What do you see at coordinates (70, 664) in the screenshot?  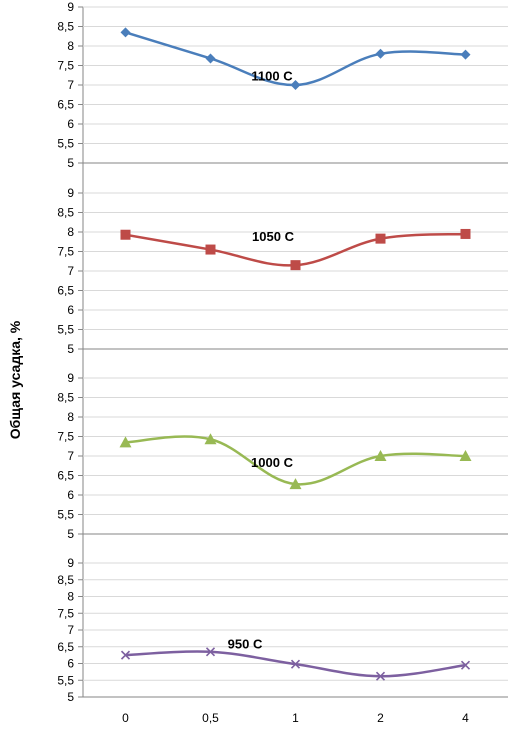 I see `y-tick-label-3-2: 6` at bounding box center [70, 664].